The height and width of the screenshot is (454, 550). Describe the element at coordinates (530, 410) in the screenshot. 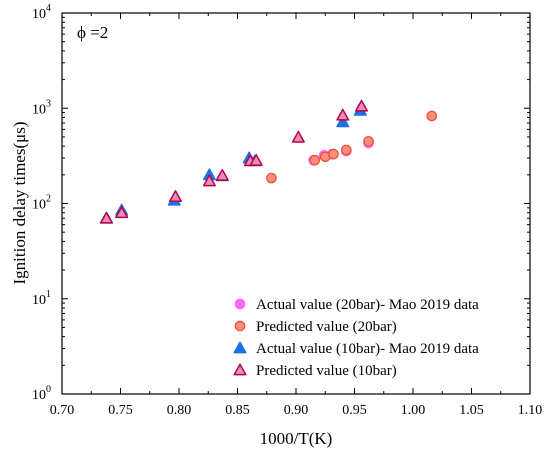

I see `x-tick-label: 1.10` at that location.